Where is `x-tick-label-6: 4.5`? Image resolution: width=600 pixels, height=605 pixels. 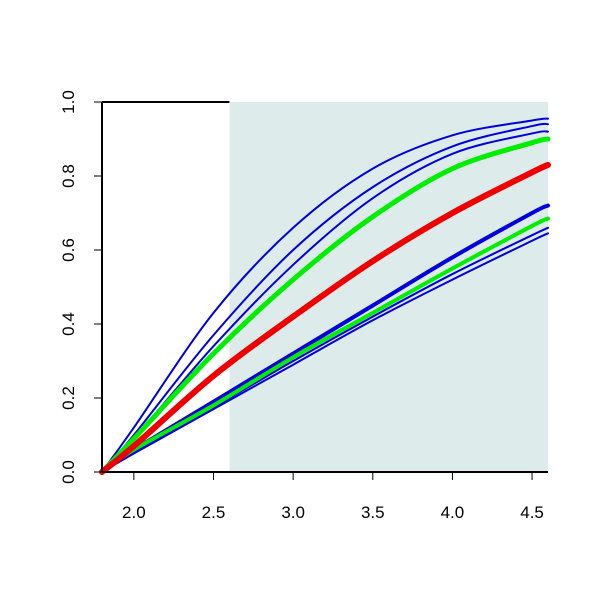 x-tick-label-6: 4.5 is located at coordinates (532, 512).